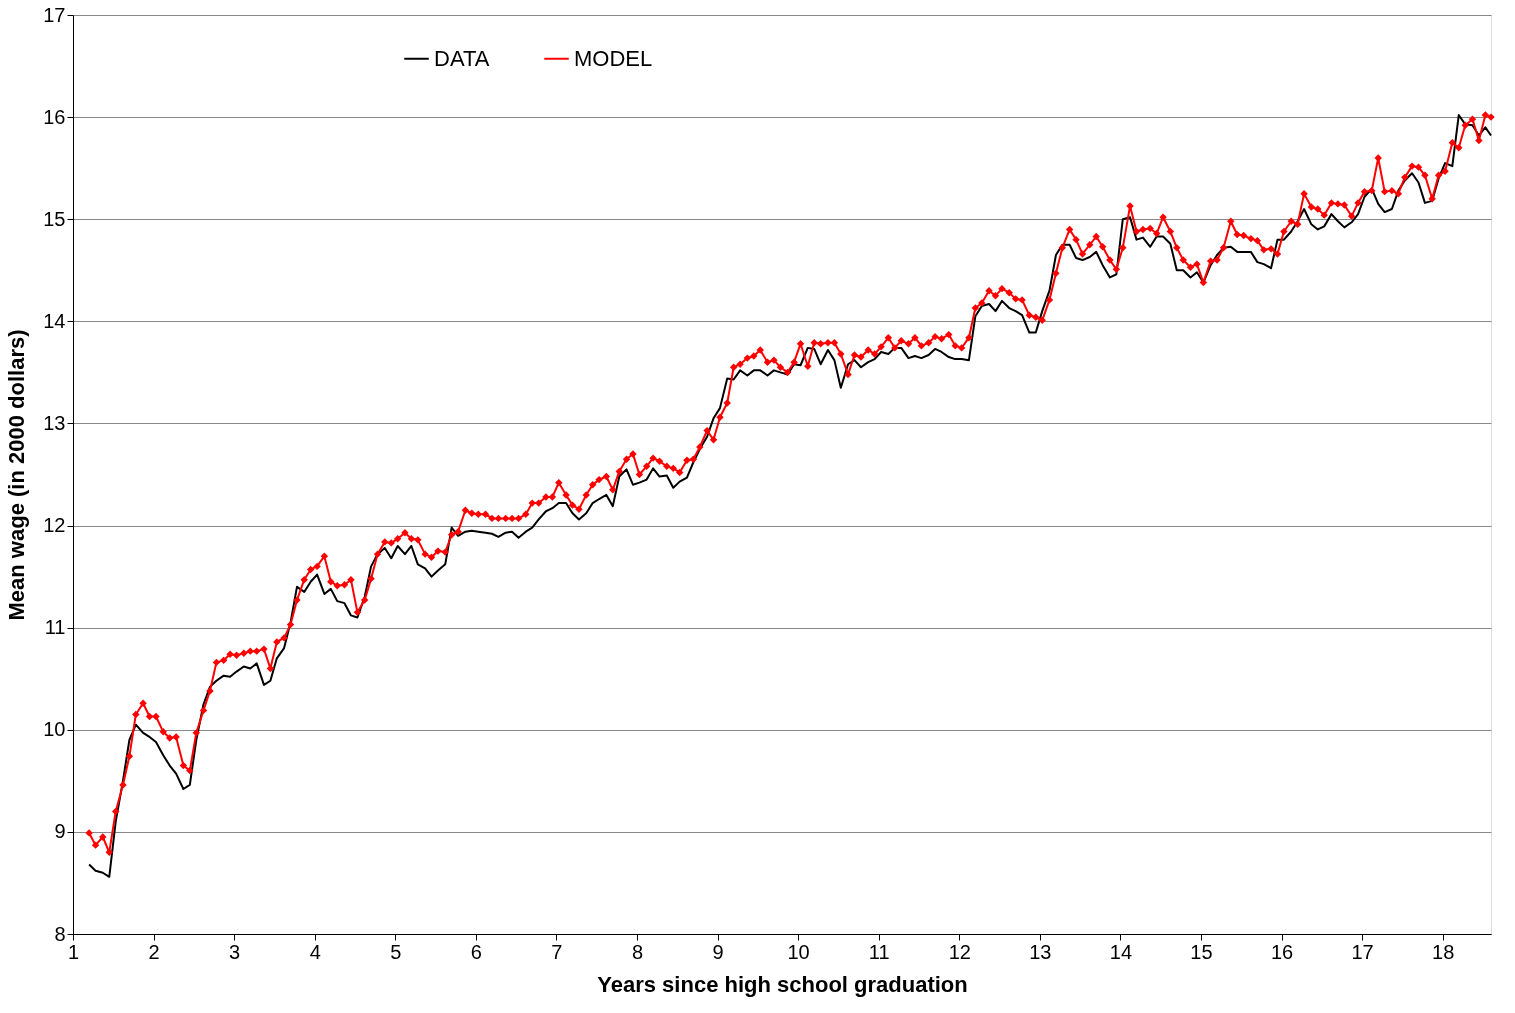 This screenshot has width=1515, height=1013. Describe the element at coordinates (1443, 951) in the screenshot. I see `x-tick-label: 18` at that location.